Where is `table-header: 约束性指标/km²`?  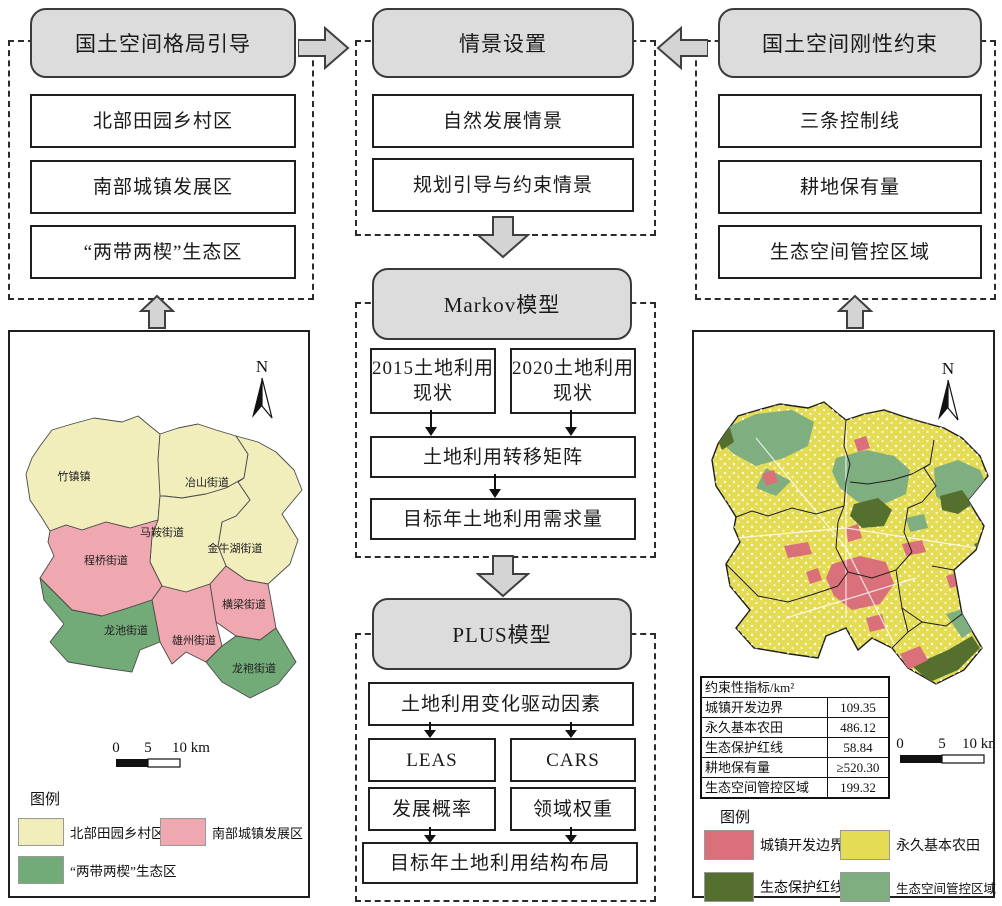 table-header: 约束性指标/km² is located at coordinates (750, 687).